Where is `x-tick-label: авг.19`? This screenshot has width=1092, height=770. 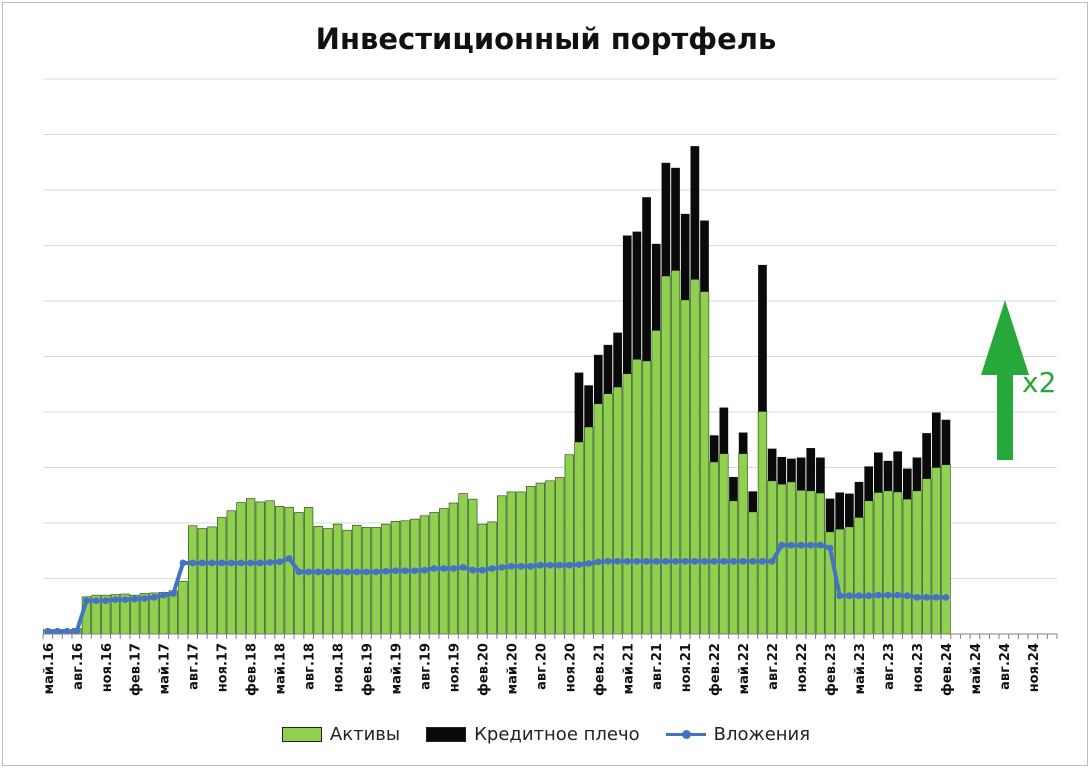
x-tick-label: авг.19 is located at coordinates (425, 666).